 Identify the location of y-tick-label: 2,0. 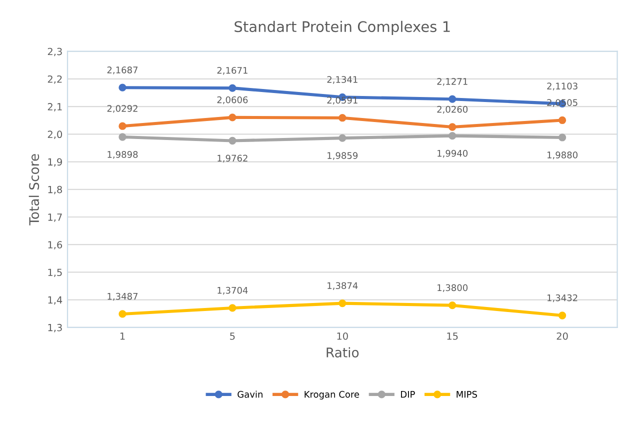
(55, 134).